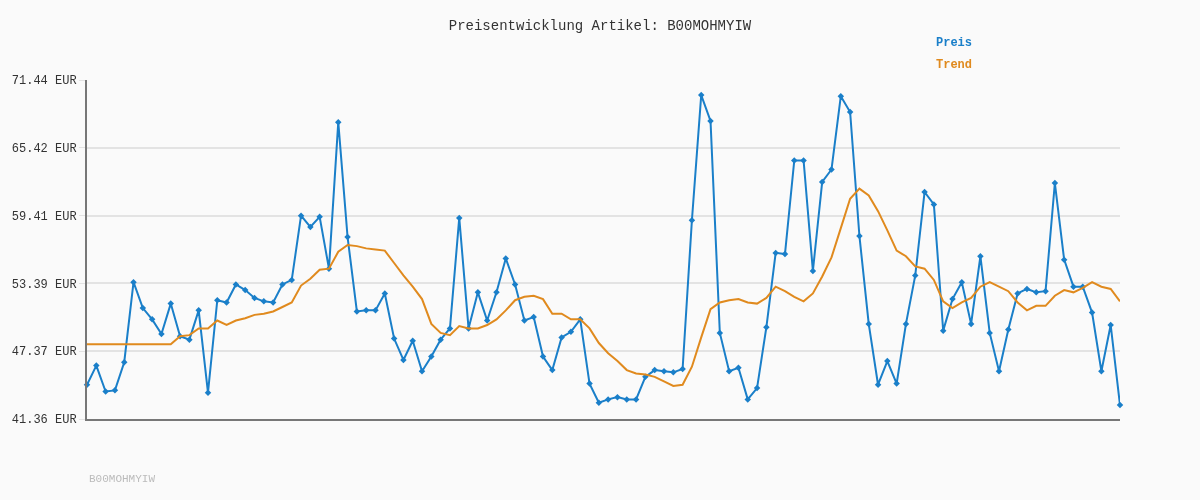  What do you see at coordinates (600, 25) in the screenshot?
I see `chart-title: Preisentwicklung Artikel: B00MOHMYIW` at bounding box center [600, 25].